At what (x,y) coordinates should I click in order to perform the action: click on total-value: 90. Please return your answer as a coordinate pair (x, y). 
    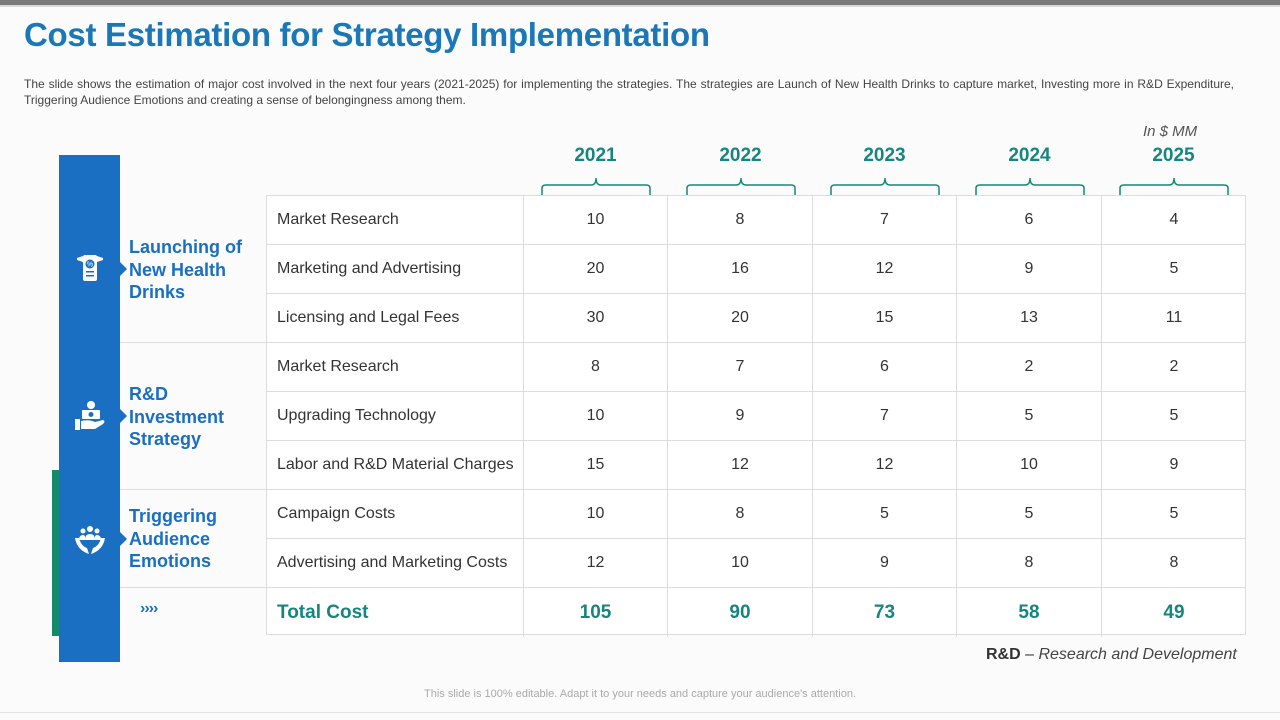
    Looking at the image, I should click on (740, 612).